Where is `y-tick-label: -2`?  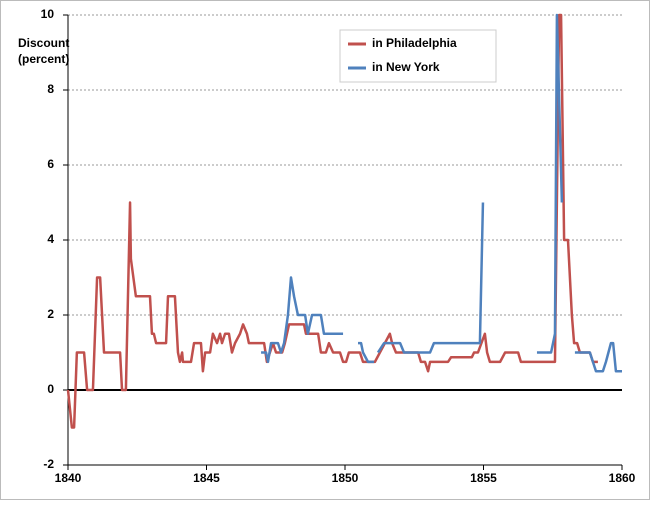 y-tick-label: -2 is located at coordinates (48, 464).